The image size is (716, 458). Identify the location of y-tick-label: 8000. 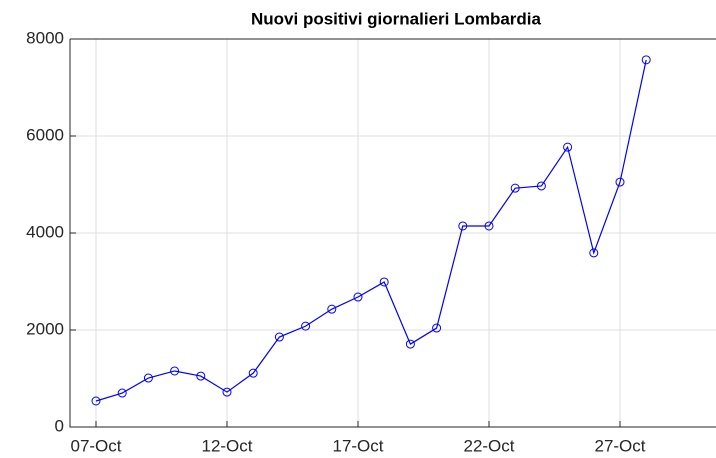
(45, 37).